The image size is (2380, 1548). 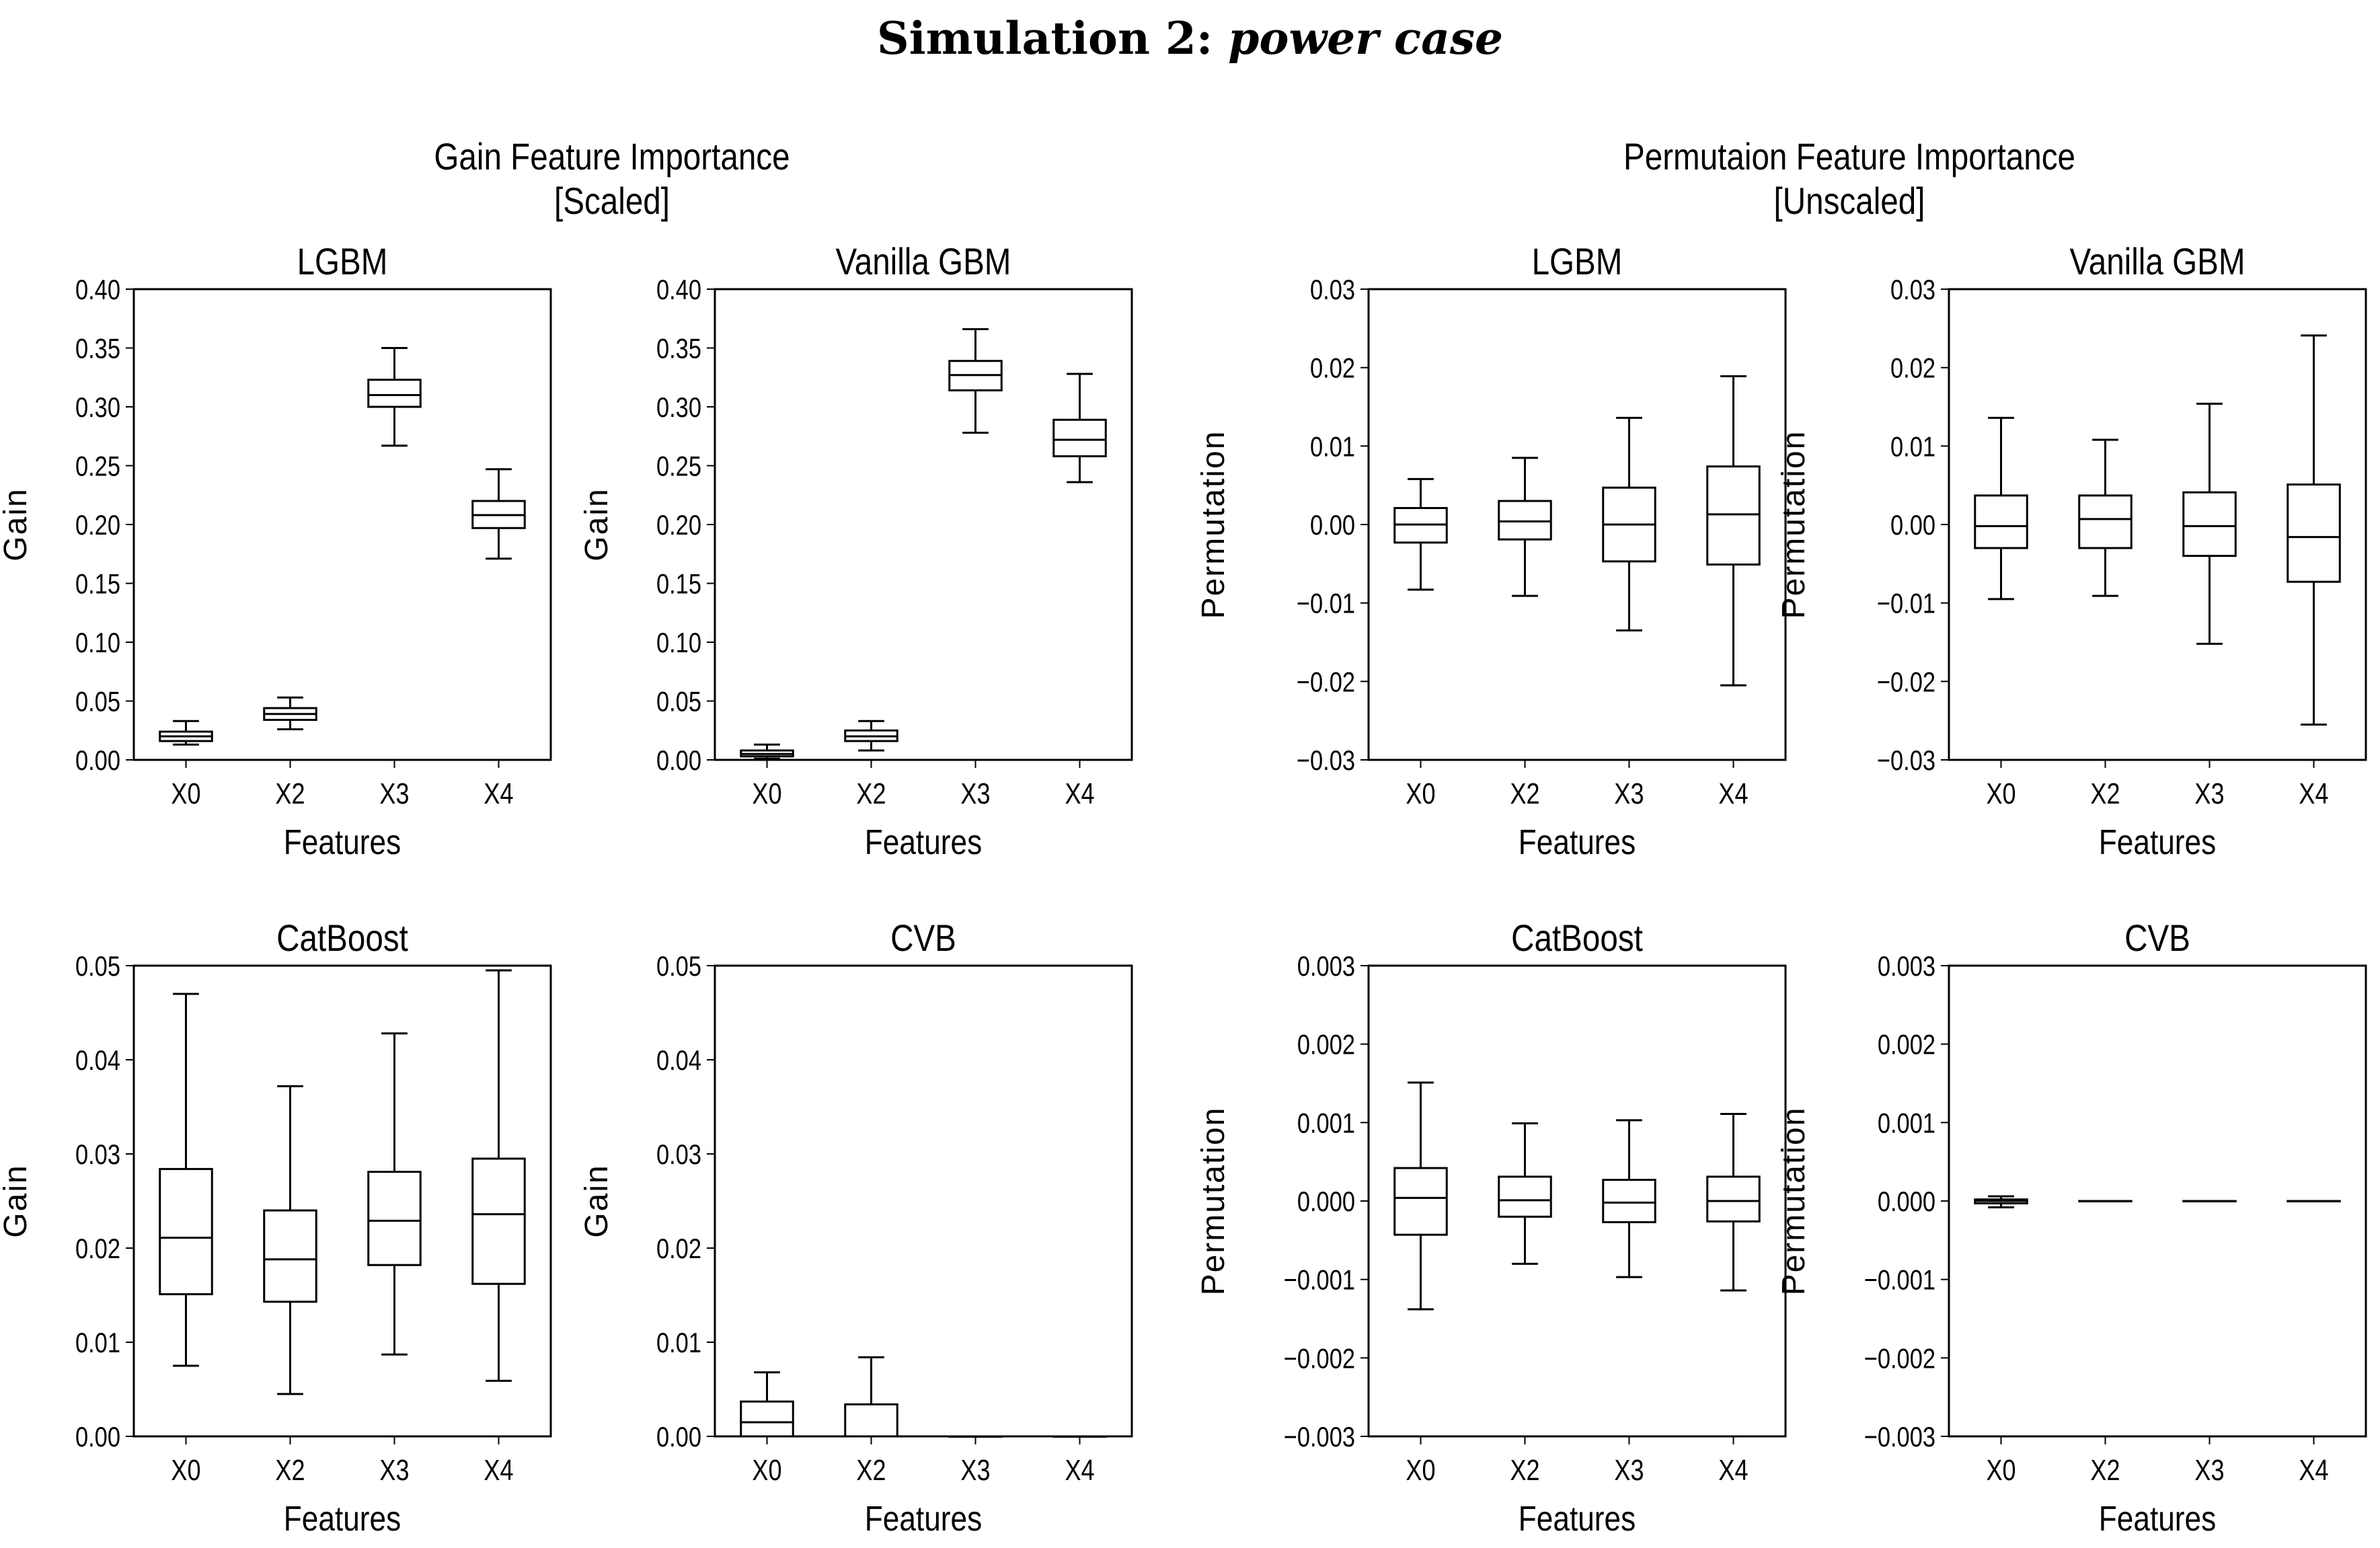 What do you see at coordinates (678, 1249) in the screenshot?
I see `y-tick-label-5-2: 0.02` at bounding box center [678, 1249].